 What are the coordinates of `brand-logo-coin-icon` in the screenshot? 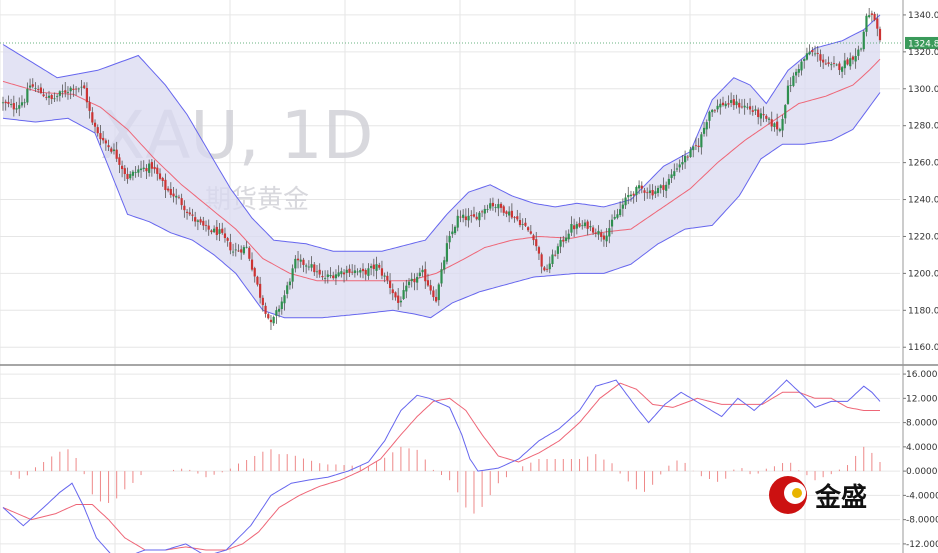 It's located at (797, 493).